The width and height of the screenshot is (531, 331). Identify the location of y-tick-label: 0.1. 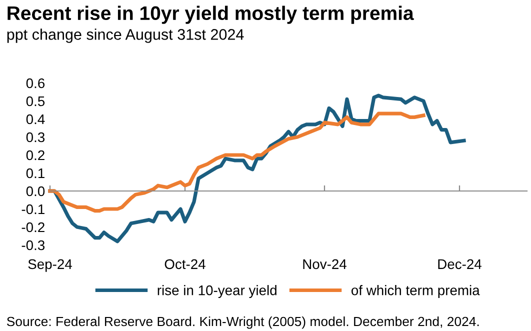
(35, 173).